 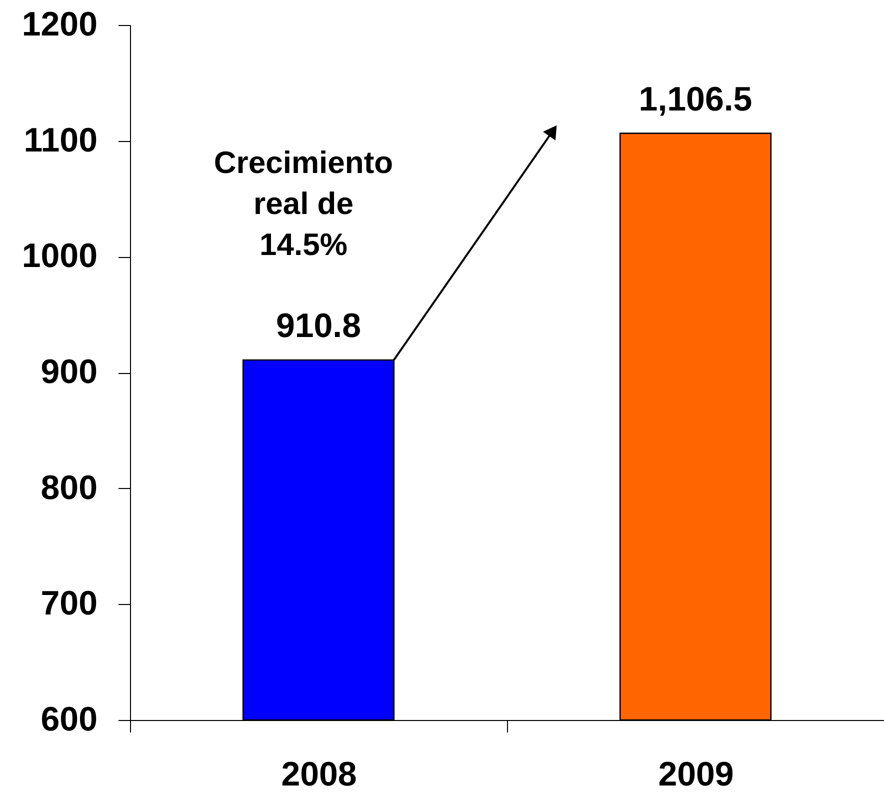 What do you see at coordinates (696, 774) in the screenshot?
I see `x-tick-label: 2009` at bounding box center [696, 774].